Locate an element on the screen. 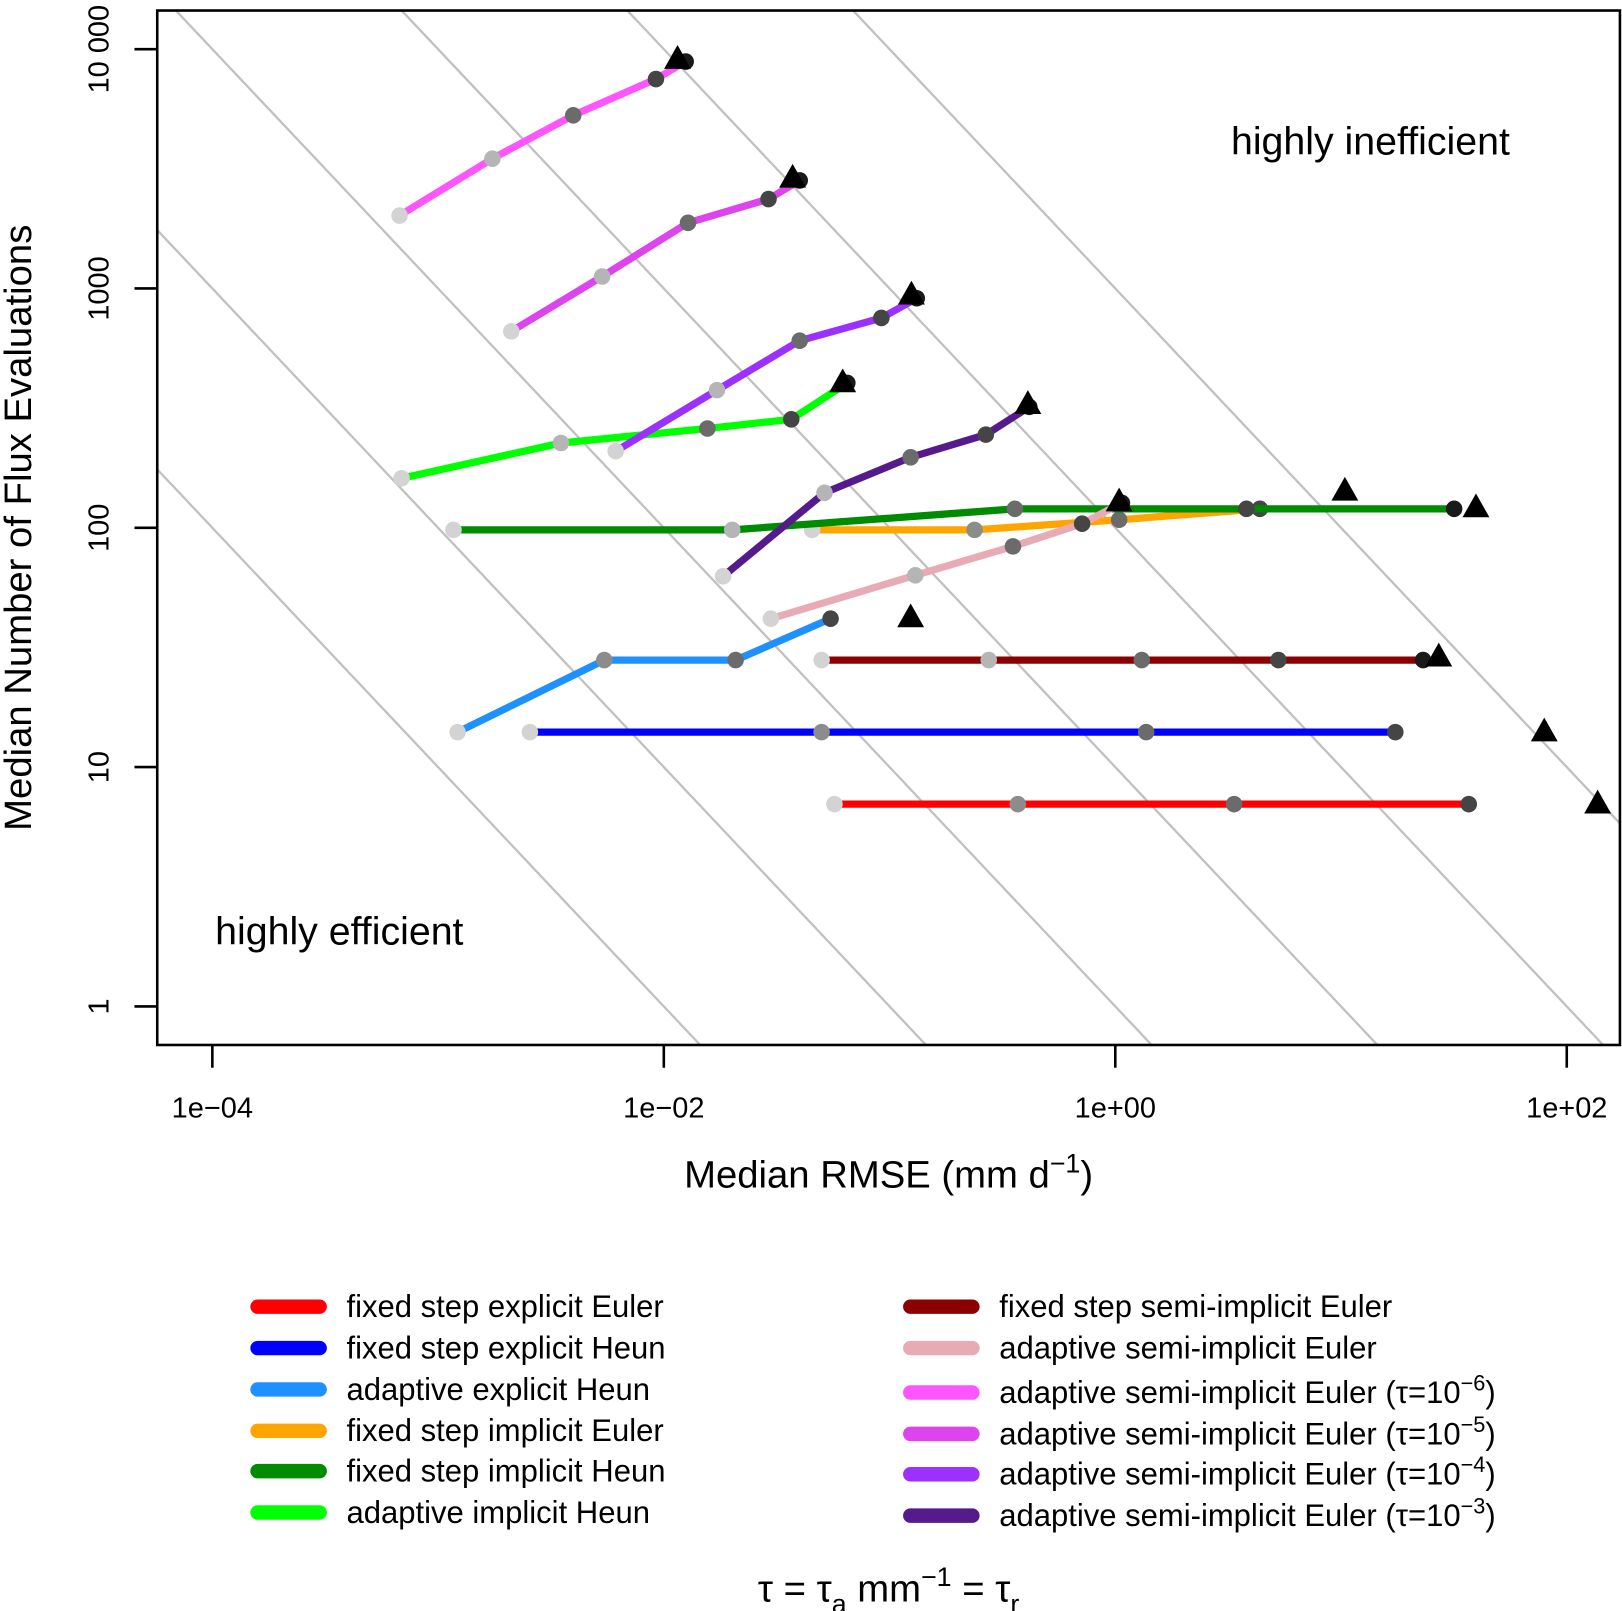  text-segment: adaptive explicit Heun is located at coordinates (498, 1389).